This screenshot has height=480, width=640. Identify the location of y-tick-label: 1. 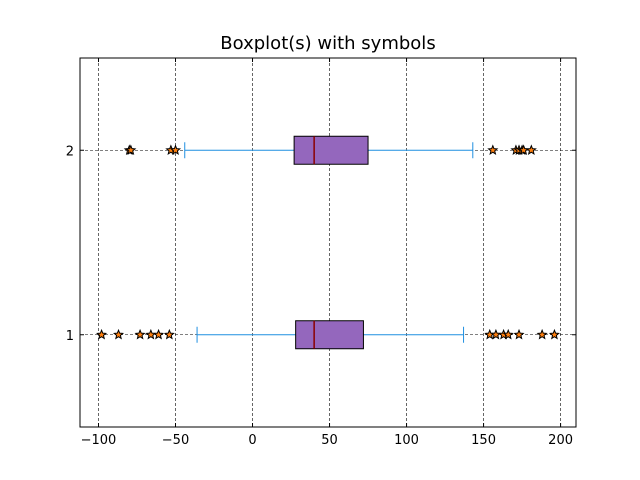
(70, 336).